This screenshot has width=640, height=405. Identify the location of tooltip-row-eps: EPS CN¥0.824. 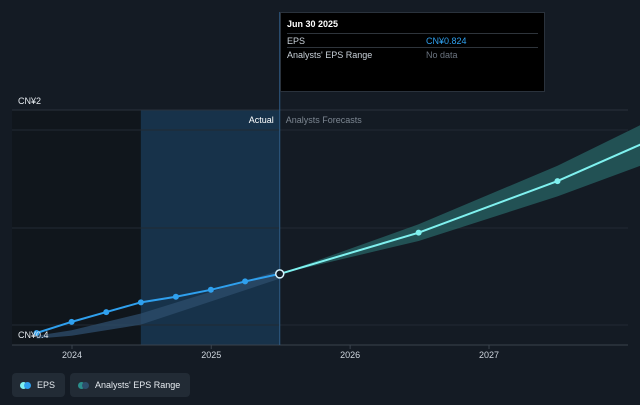
(412, 40).